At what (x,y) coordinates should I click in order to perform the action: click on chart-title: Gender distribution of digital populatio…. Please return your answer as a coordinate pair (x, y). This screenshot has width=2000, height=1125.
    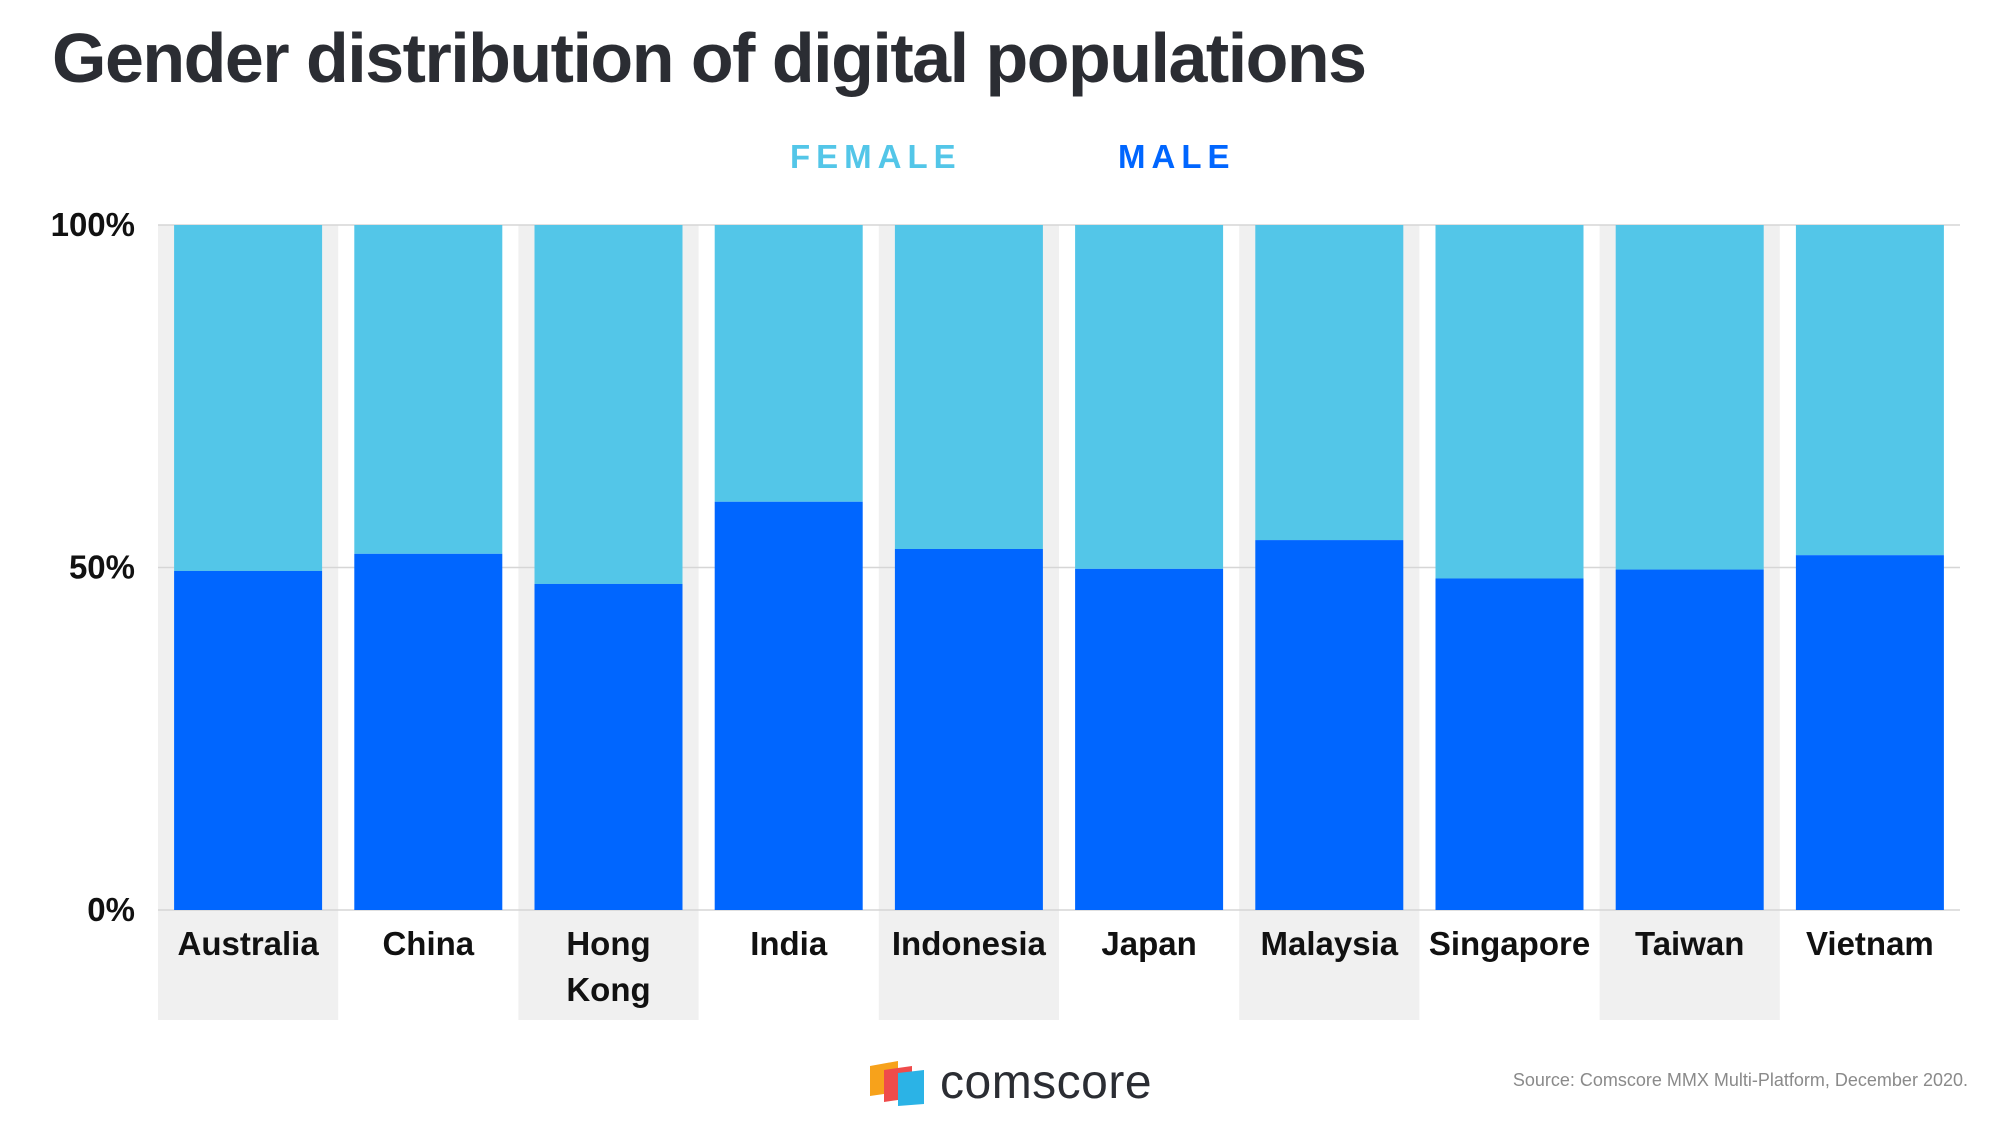
    Looking at the image, I should click on (709, 58).